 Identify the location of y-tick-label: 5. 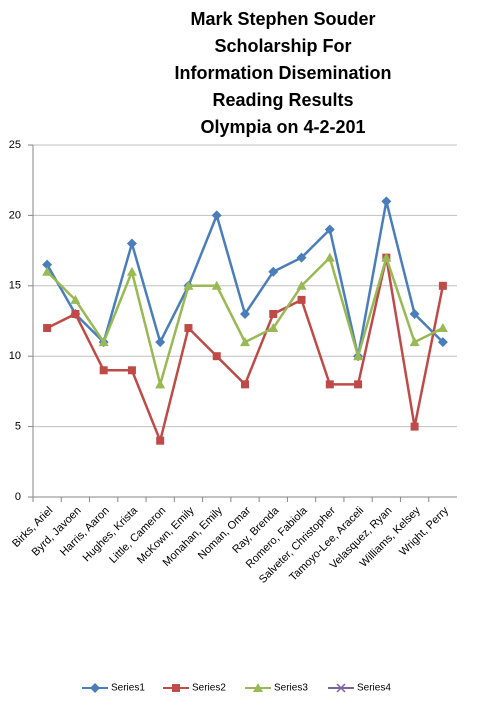
(18, 427).